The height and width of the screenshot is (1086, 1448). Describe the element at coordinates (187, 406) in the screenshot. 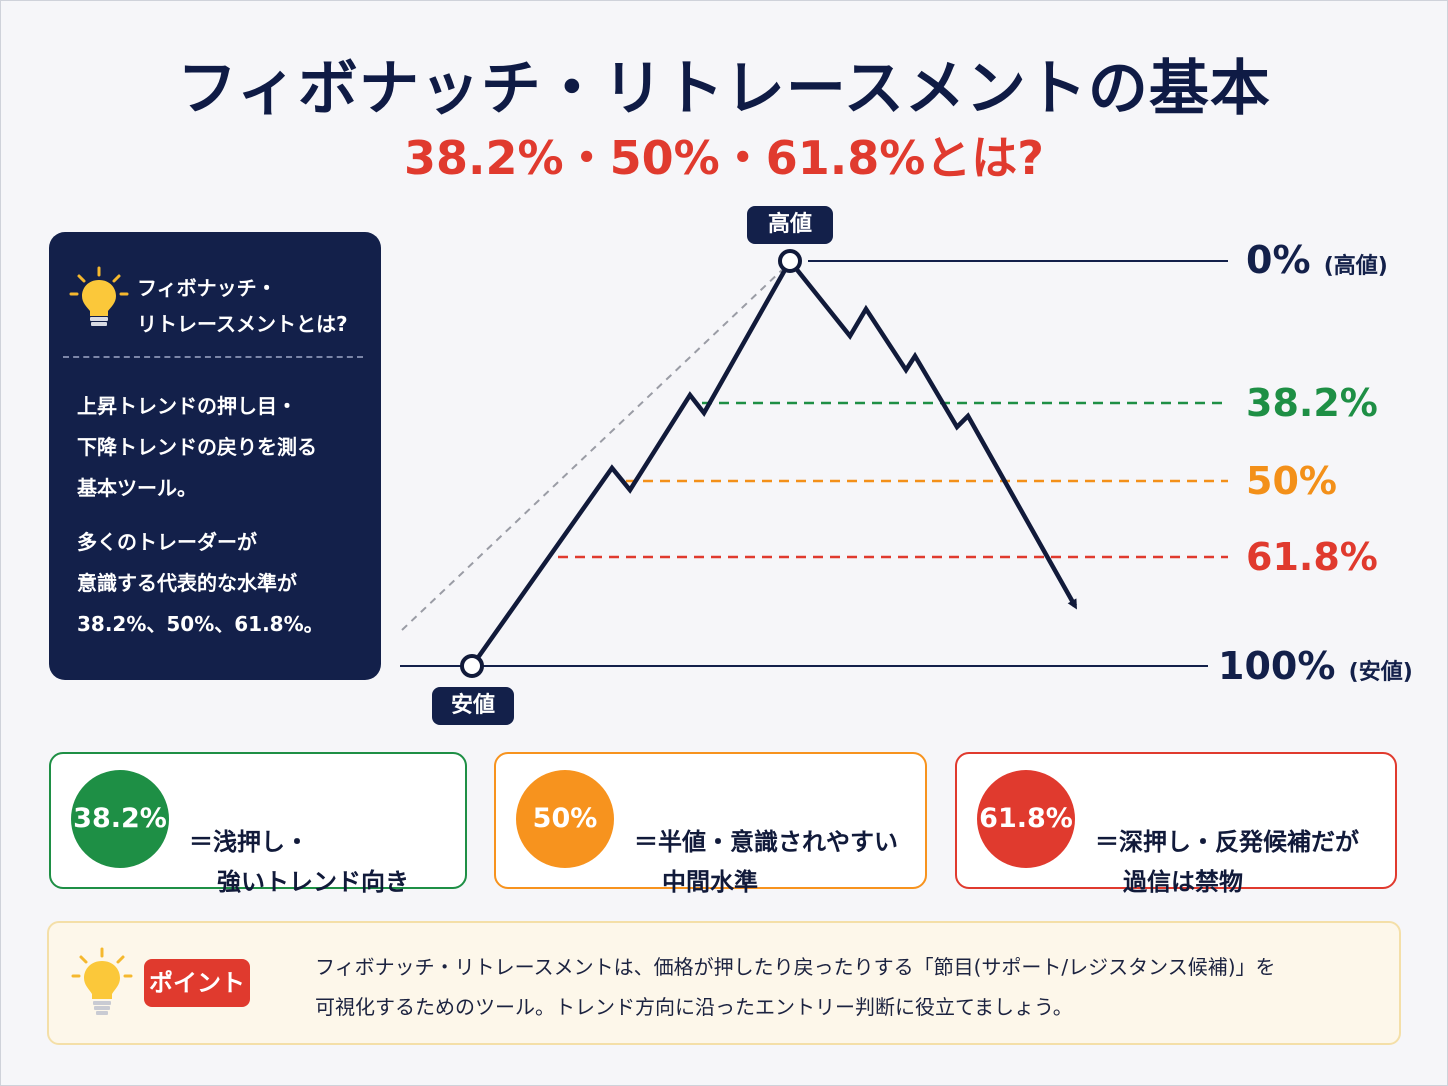

I see `info-text-line: 上昇トレンドの押し目・` at that location.